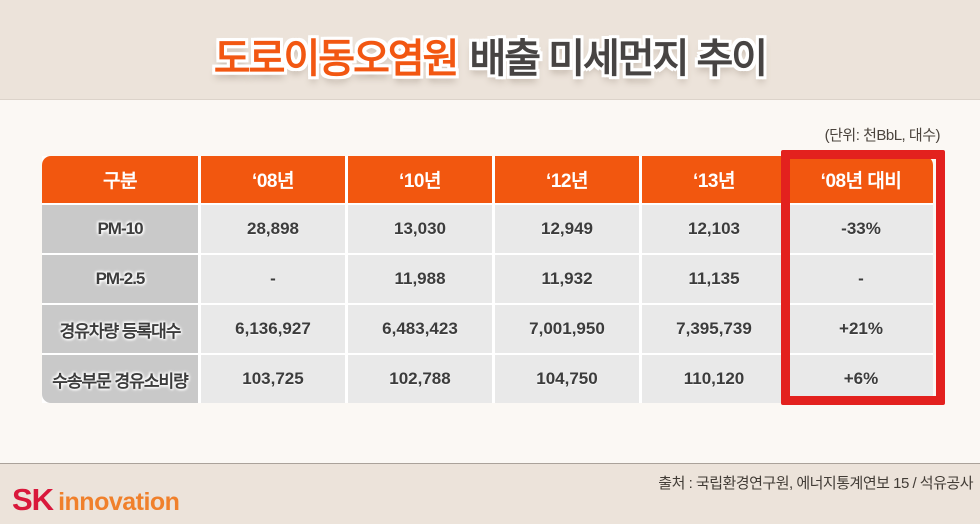 This screenshot has height=524, width=980. Describe the element at coordinates (714, 379) in the screenshot. I see `table-cell: 110,120` at that location.